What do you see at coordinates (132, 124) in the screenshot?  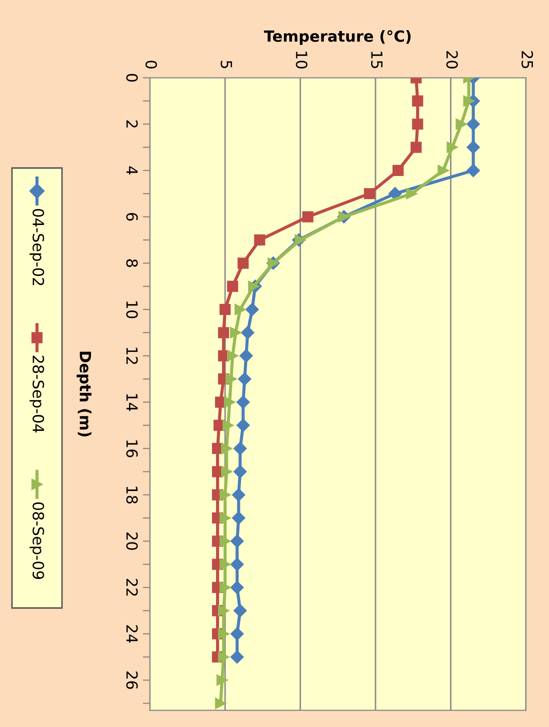 I see `y-tick-label: 2` at bounding box center [132, 124].